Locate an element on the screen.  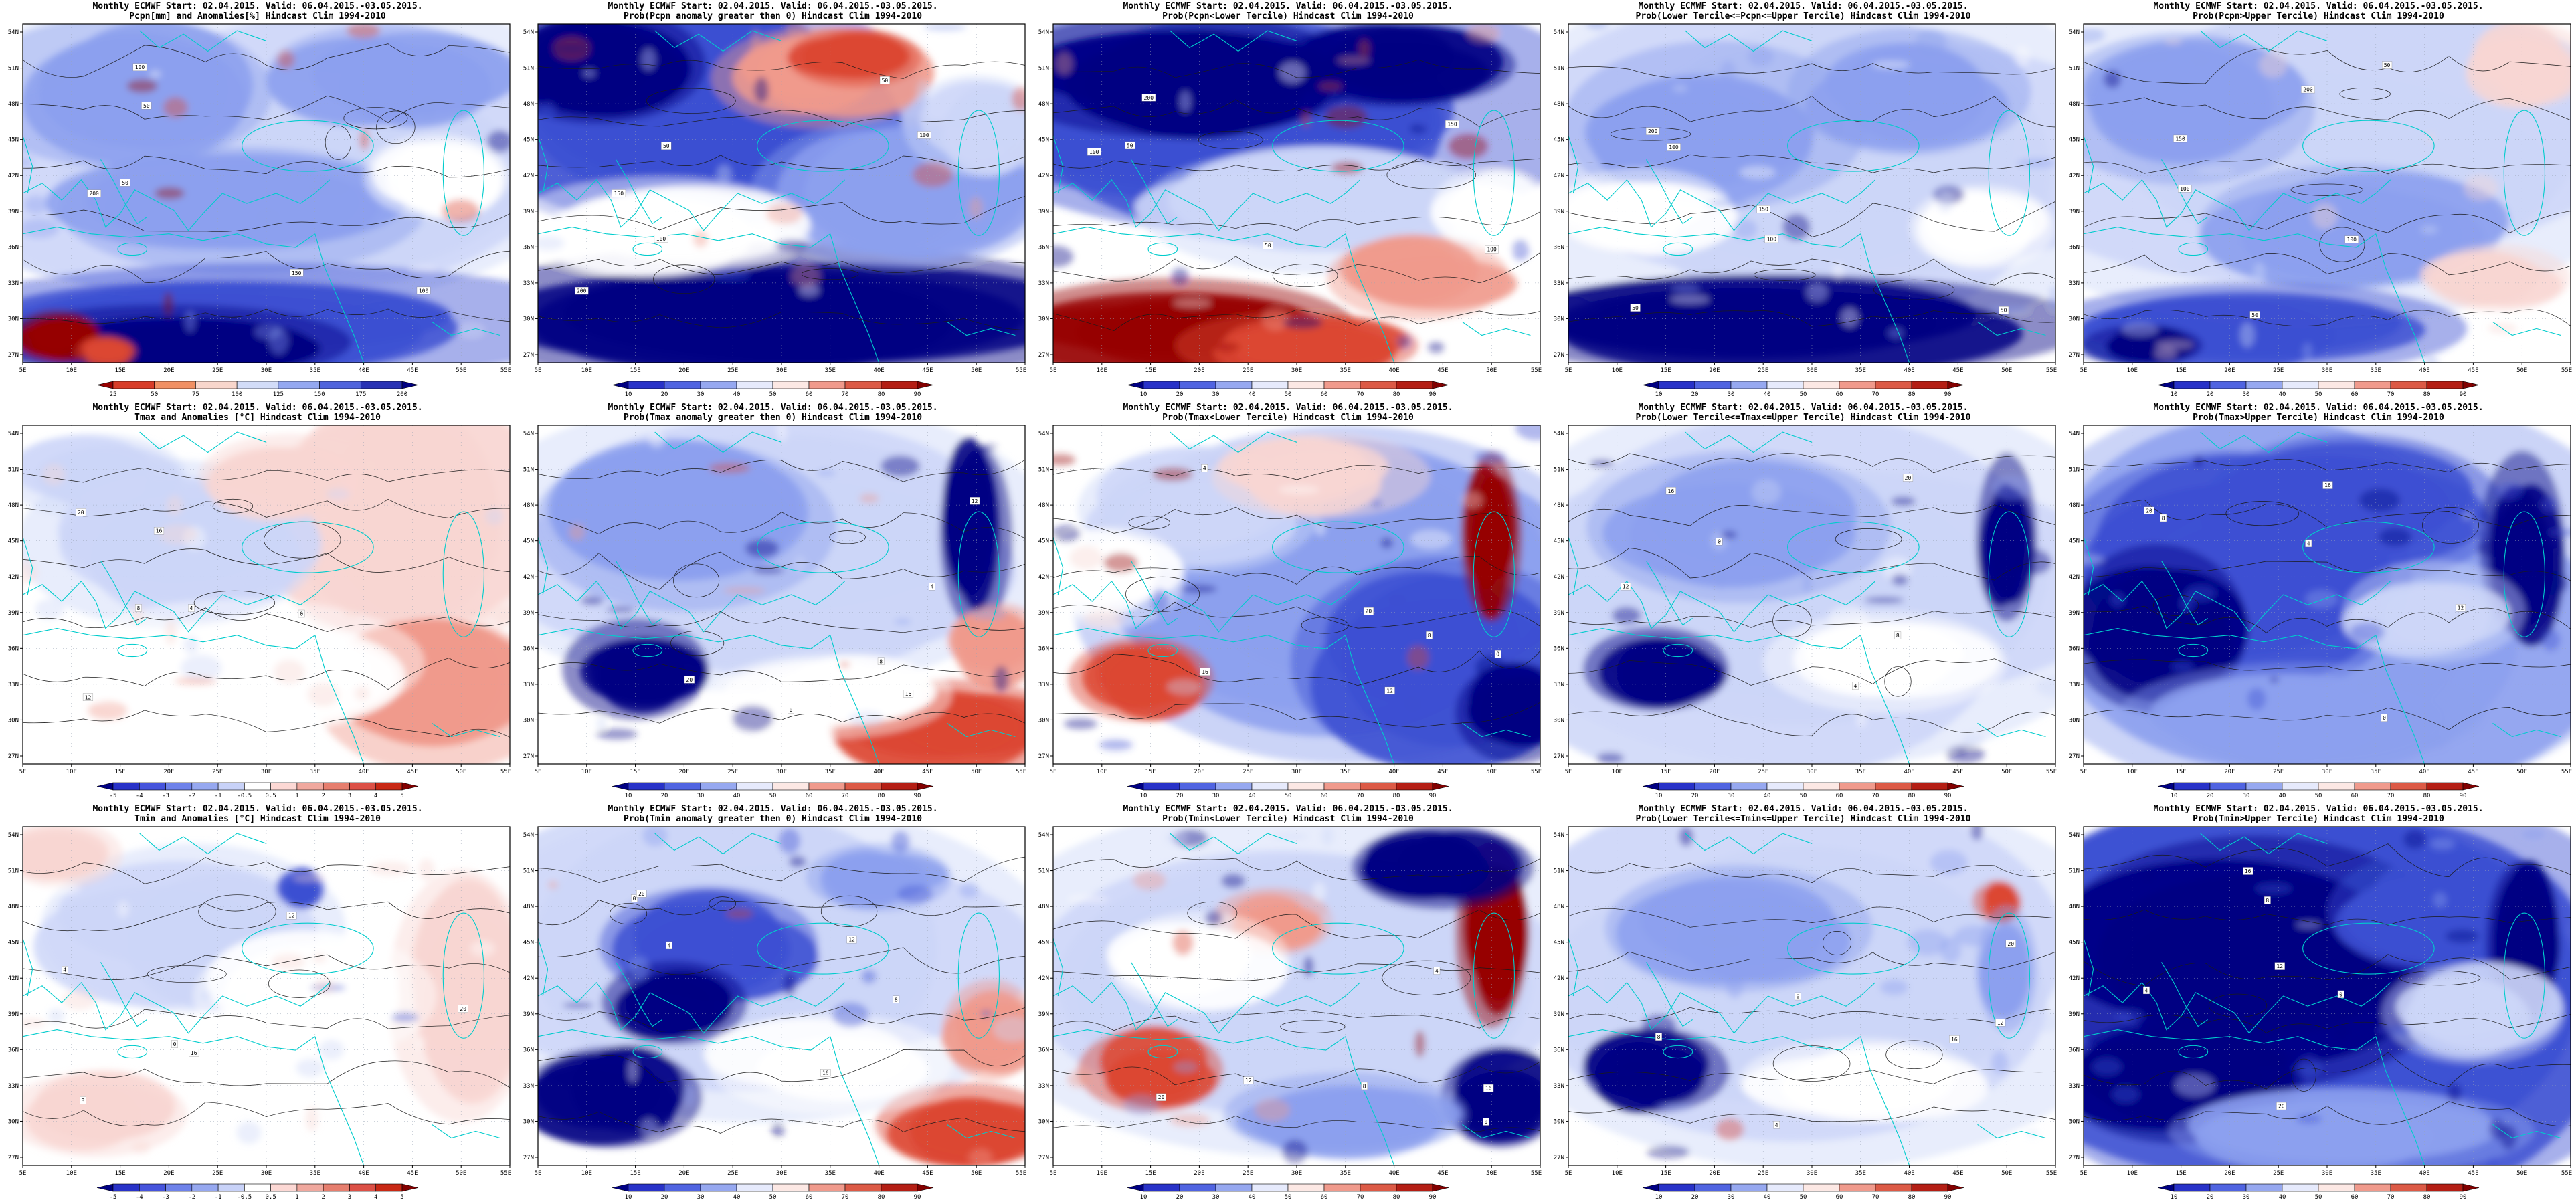
svg-text: 150 is located at coordinates (2180, 139).